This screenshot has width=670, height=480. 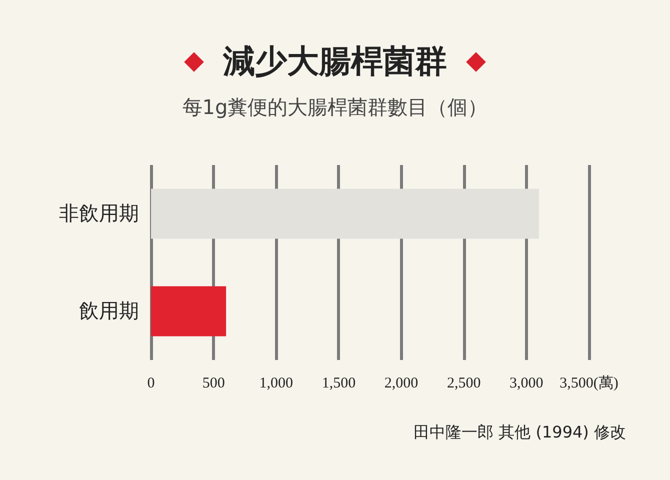 I want to click on x-tick-label: 3,500(萬), so click(x=589, y=383).